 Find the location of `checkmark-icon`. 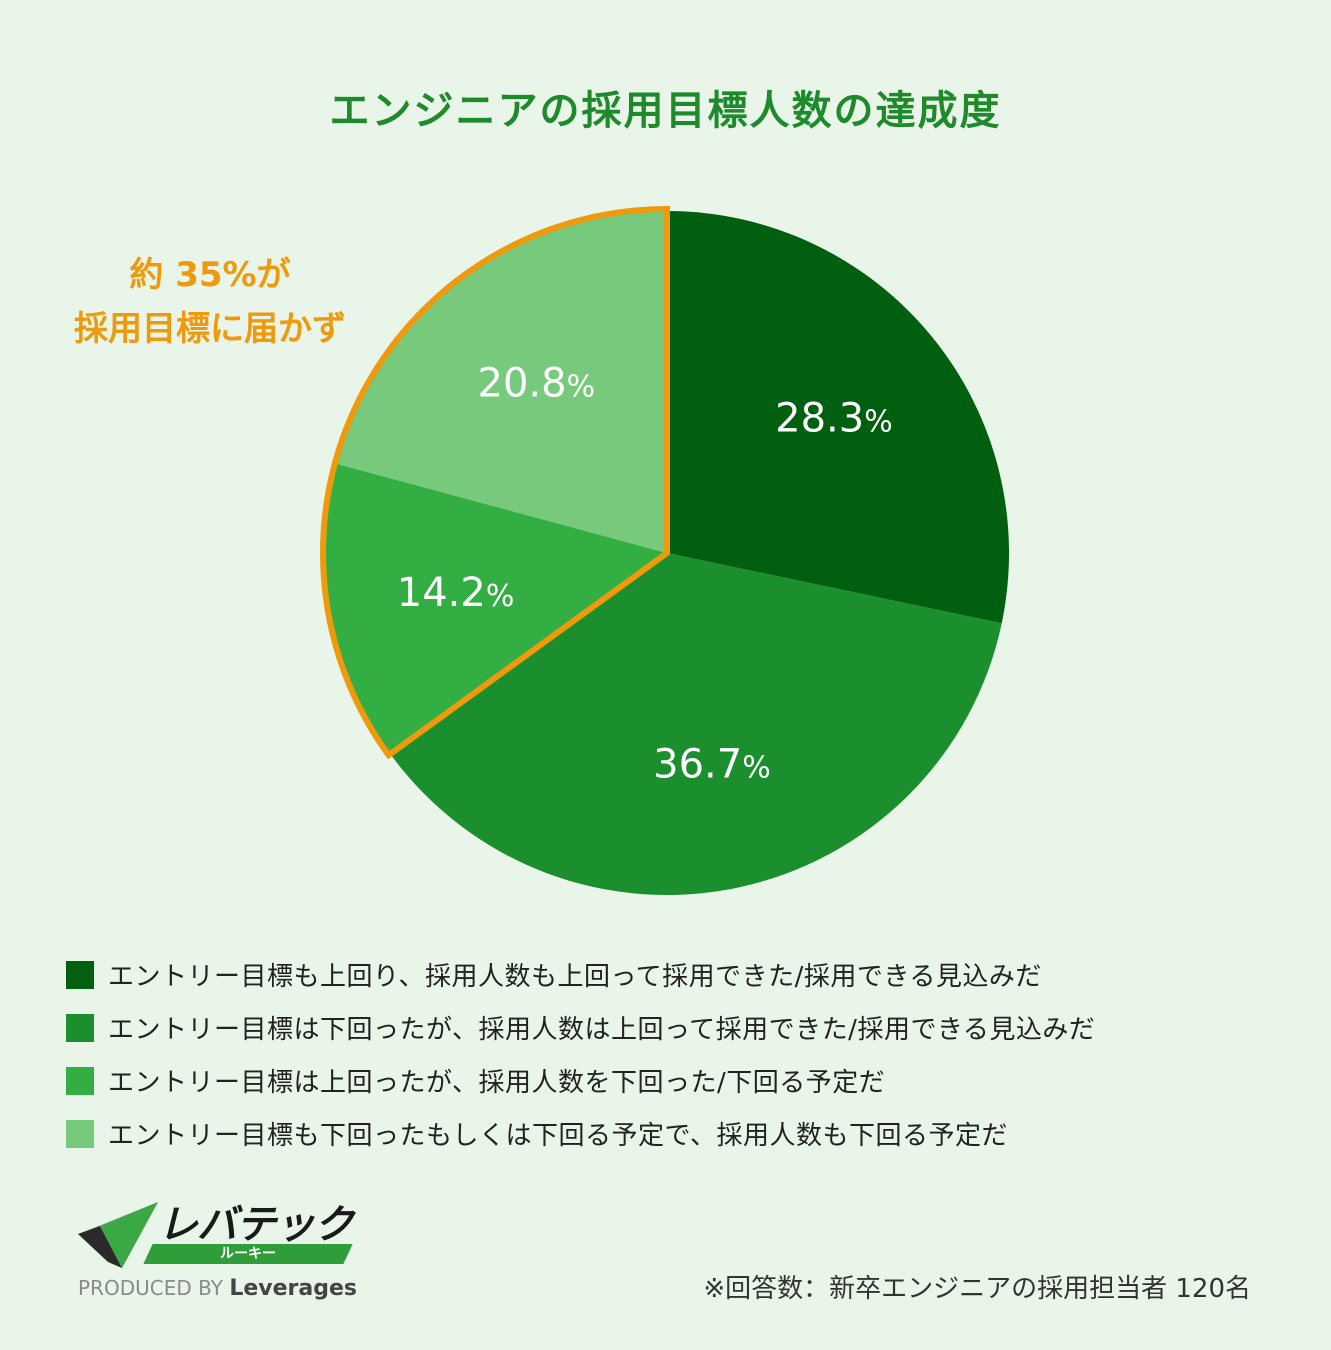

checkmark-icon is located at coordinates (118, 1235).